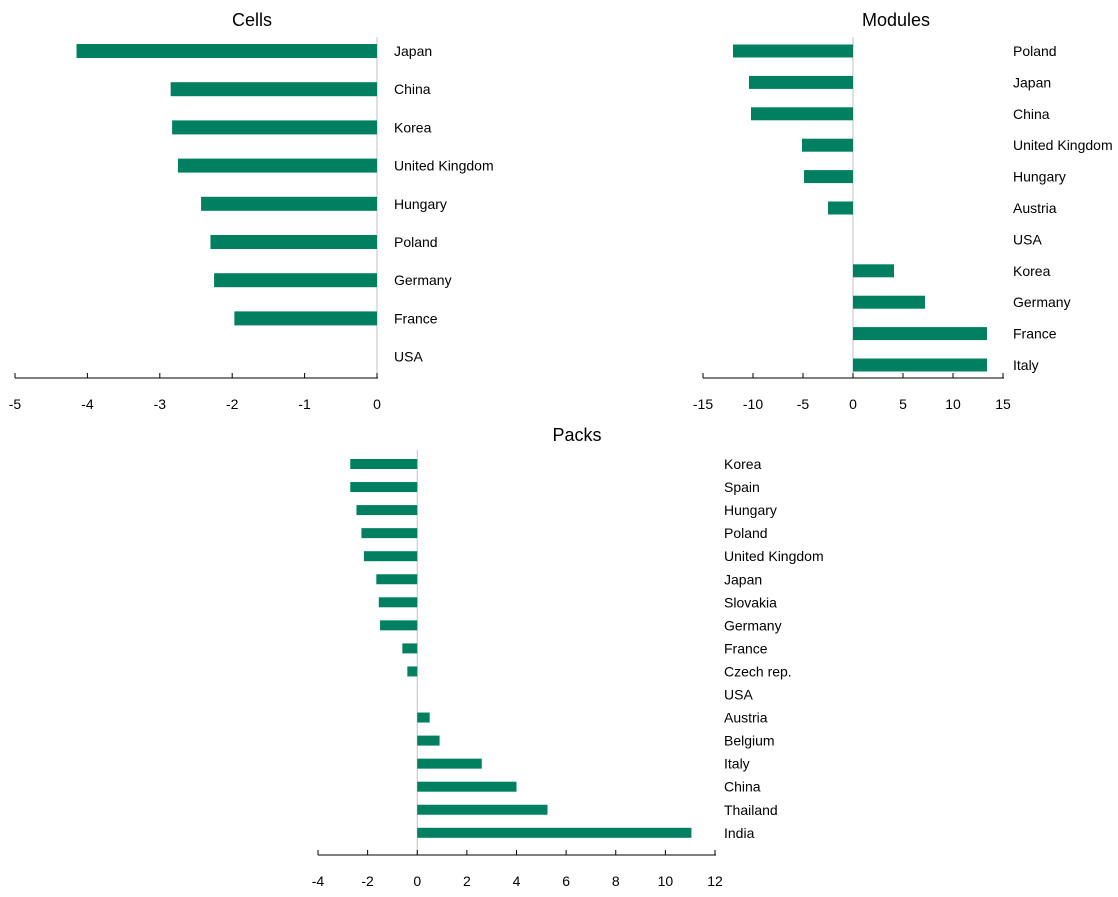 The height and width of the screenshot is (897, 1118). Describe the element at coordinates (738, 695) in the screenshot. I see `packs-category-label: USA` at that location.